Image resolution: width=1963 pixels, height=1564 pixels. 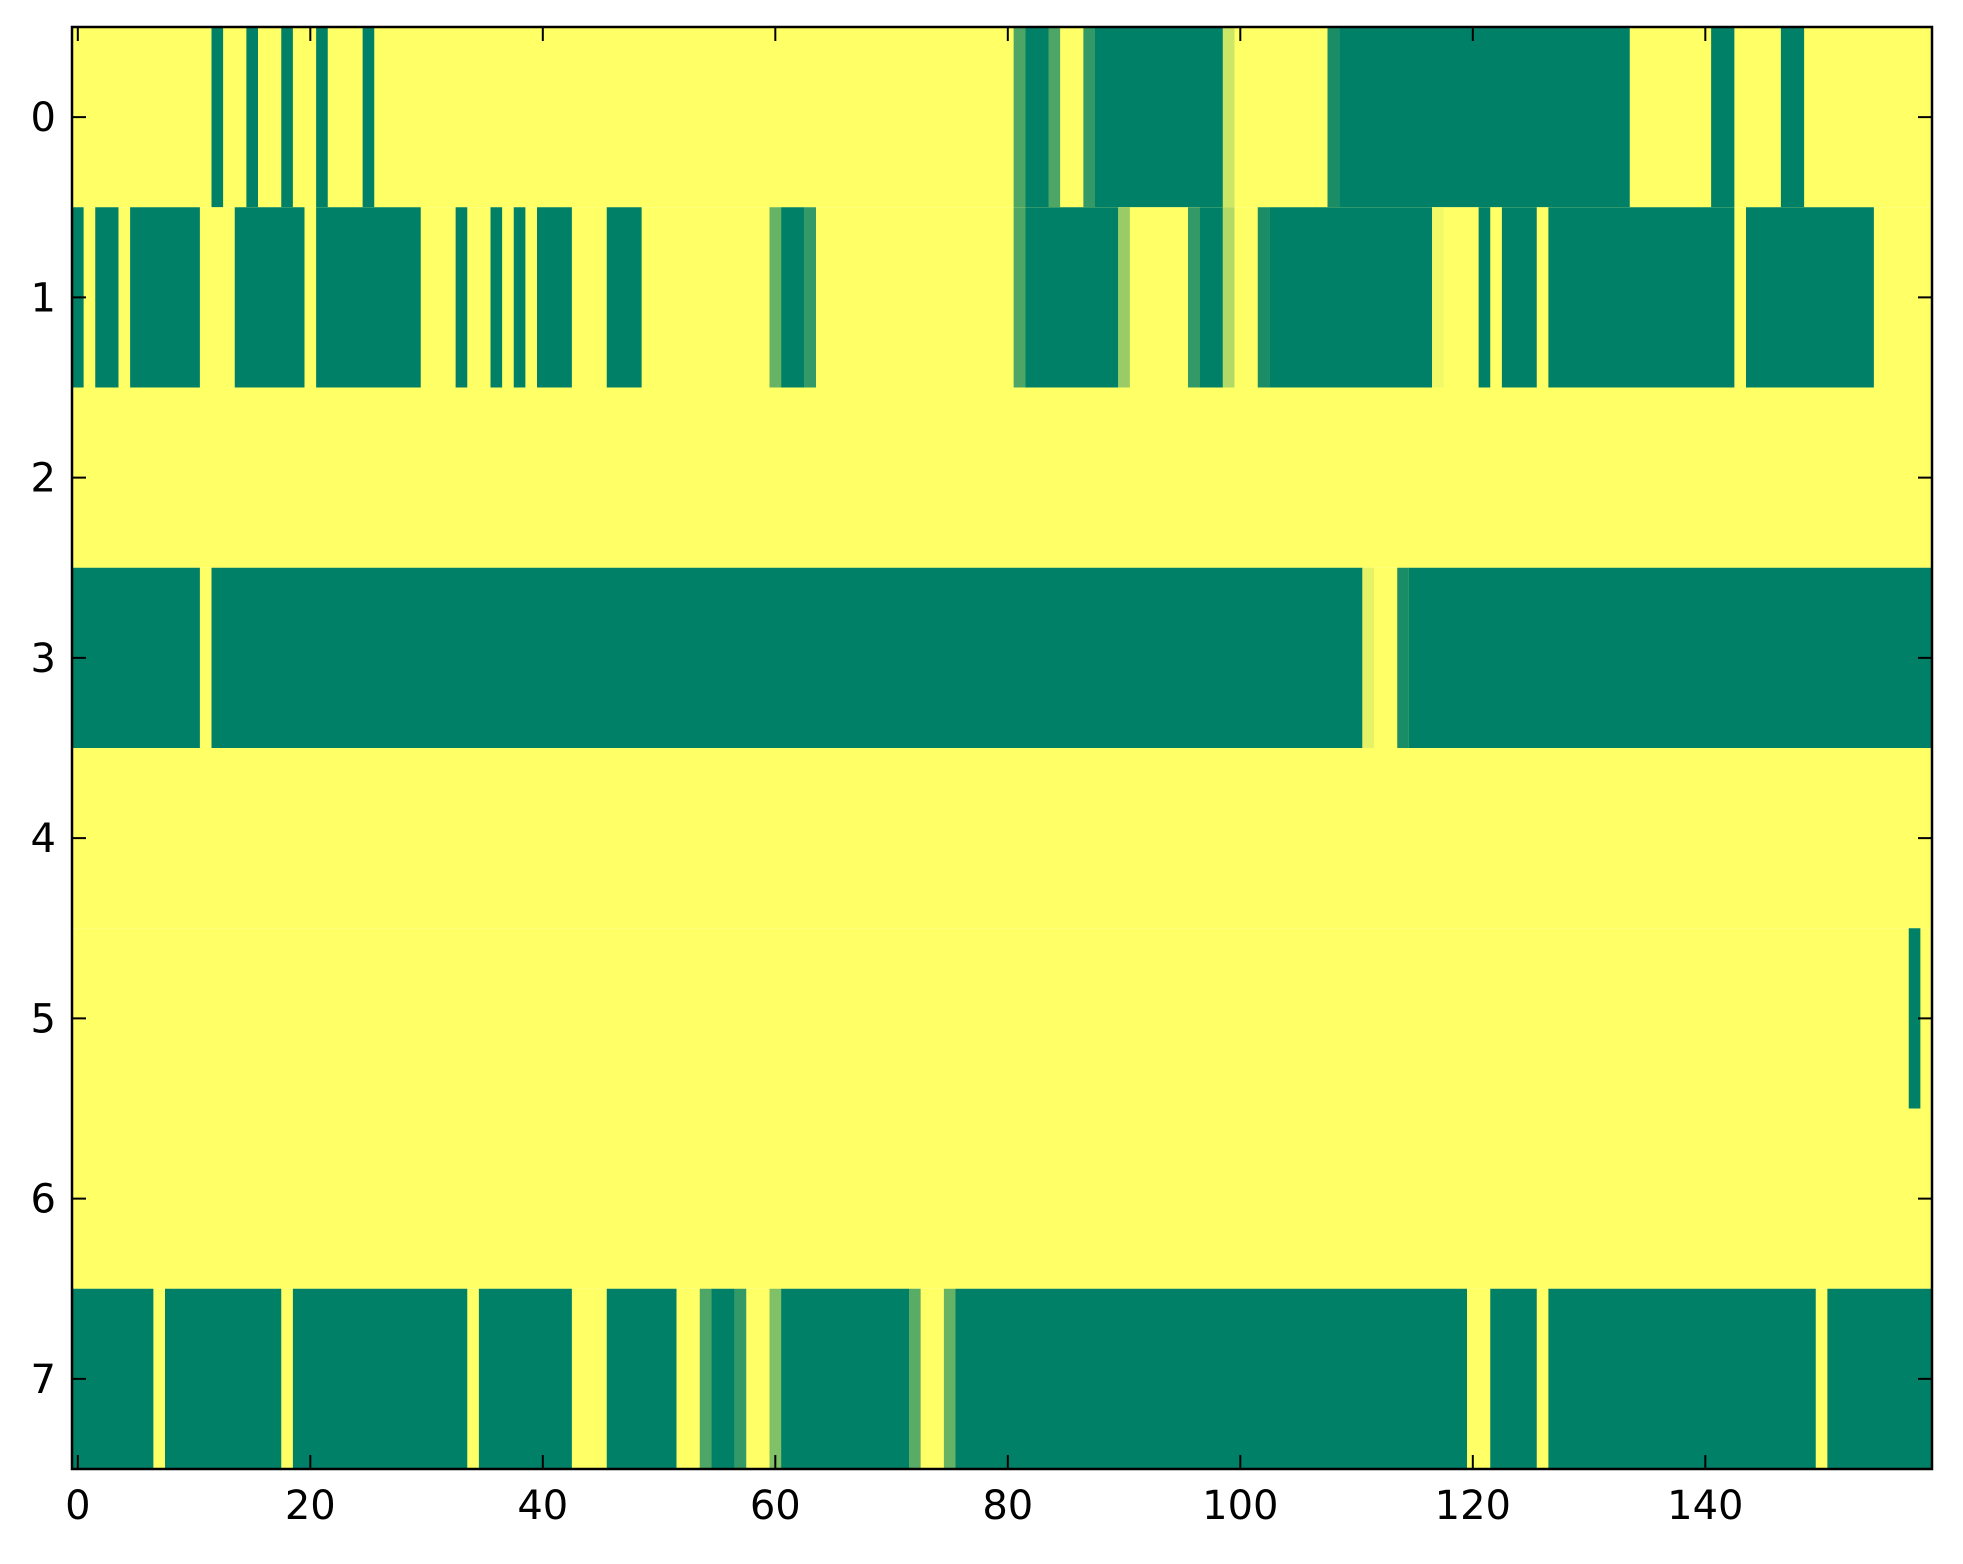 What do you see at coordinates (77, 1506) in the screenshot?
I see `x-tick-label: 0` at bounding box center [77, 1506].